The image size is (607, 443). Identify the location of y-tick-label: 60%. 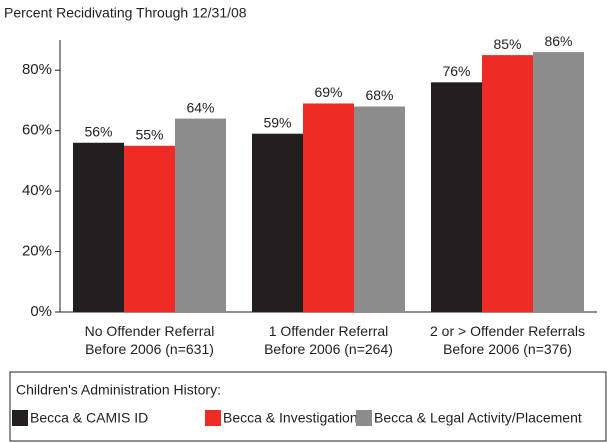
(37, 130).